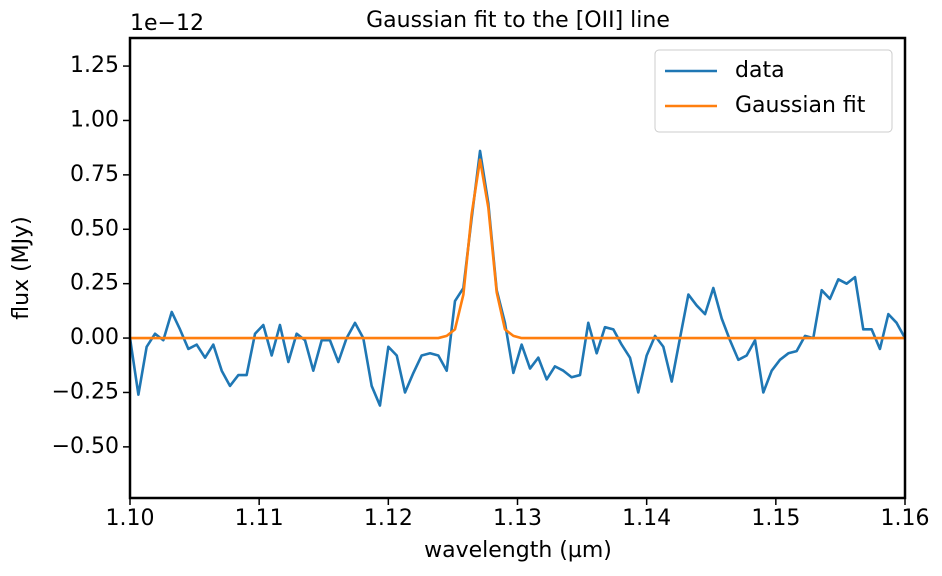  What do you see at coordinates (85, 446) in the screenshot?
I see `y-tick-label: −0.50` at bounding box center [85, 446].